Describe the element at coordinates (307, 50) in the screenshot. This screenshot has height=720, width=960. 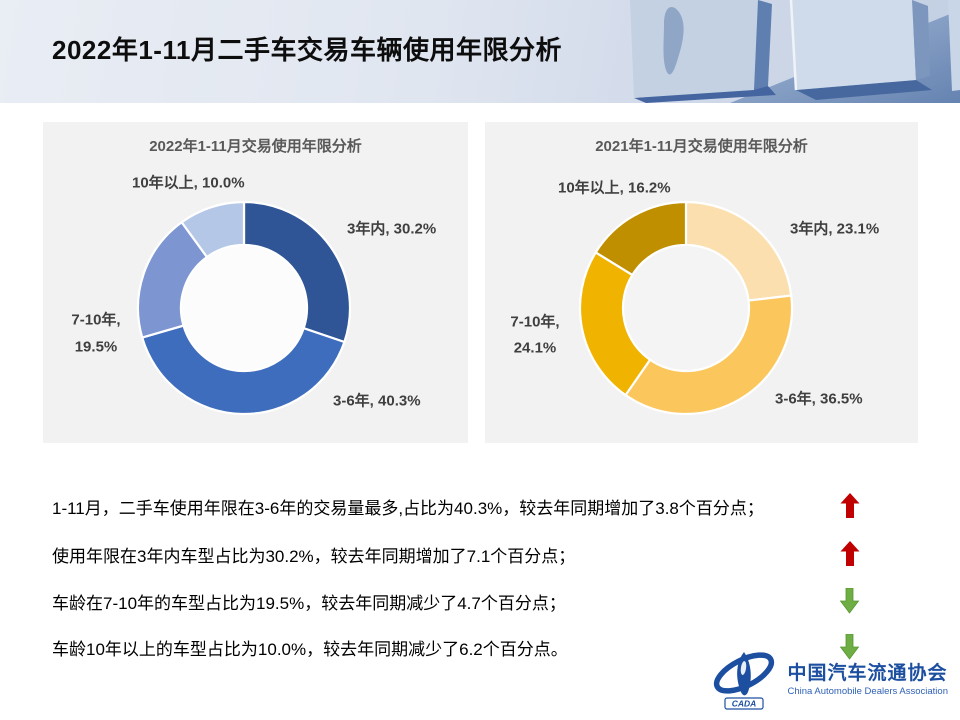
I see `page-title: 2022年1-11月二手车交易车辆使用年限分析` at that location.